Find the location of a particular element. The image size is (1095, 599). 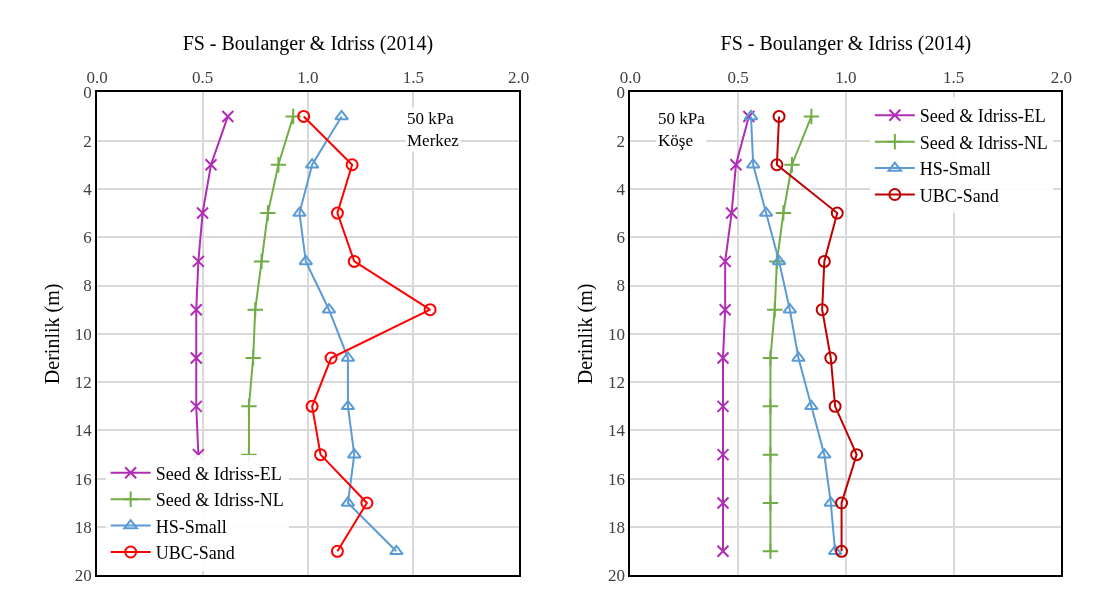

legend-label: Seed & Idriss-EL is located at coordinates (982, 116).